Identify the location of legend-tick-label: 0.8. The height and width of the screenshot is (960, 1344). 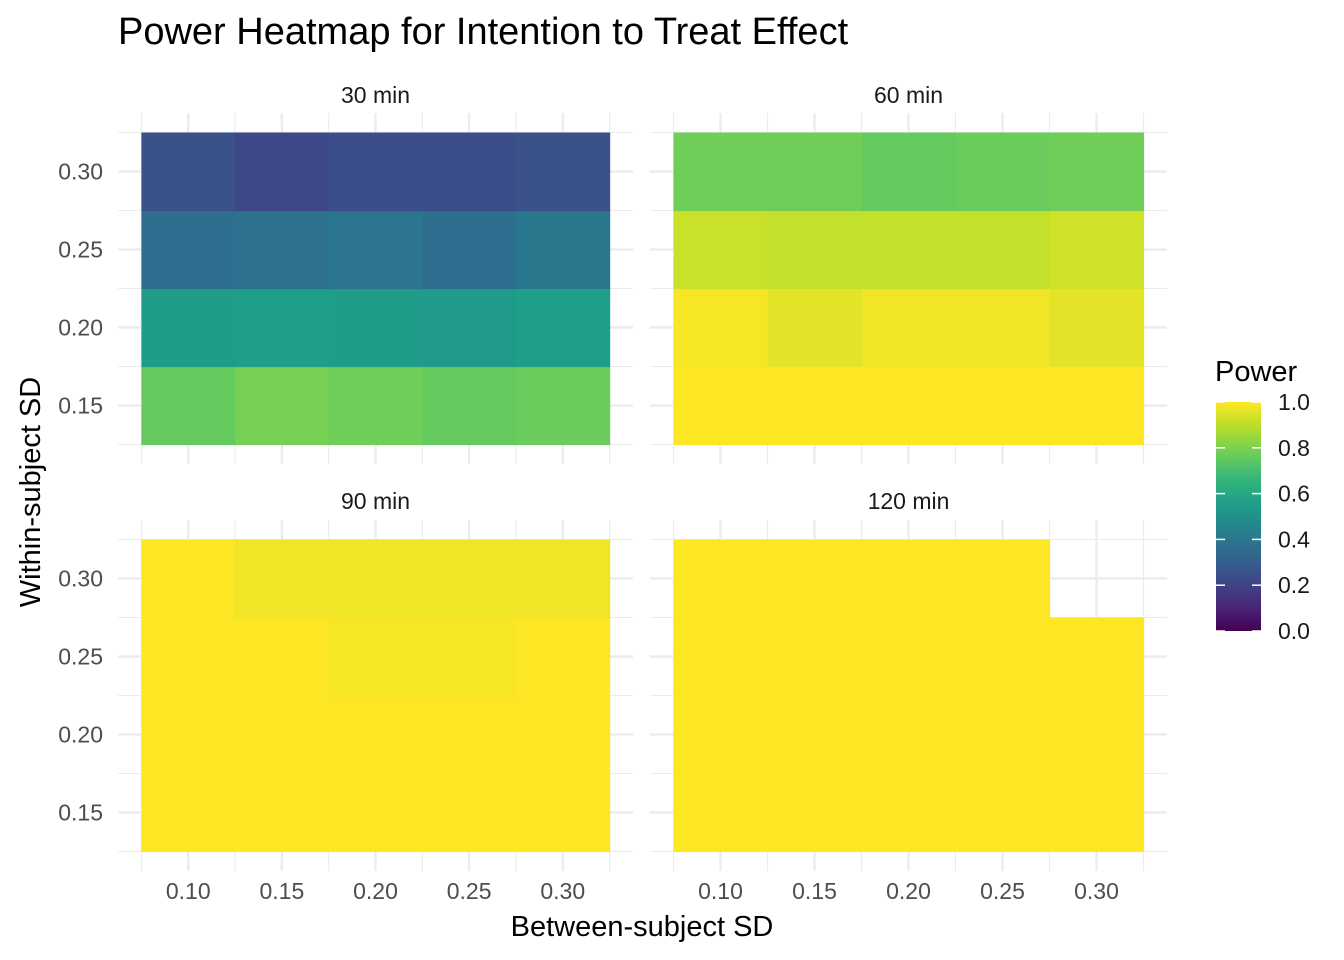
(1294, 448).